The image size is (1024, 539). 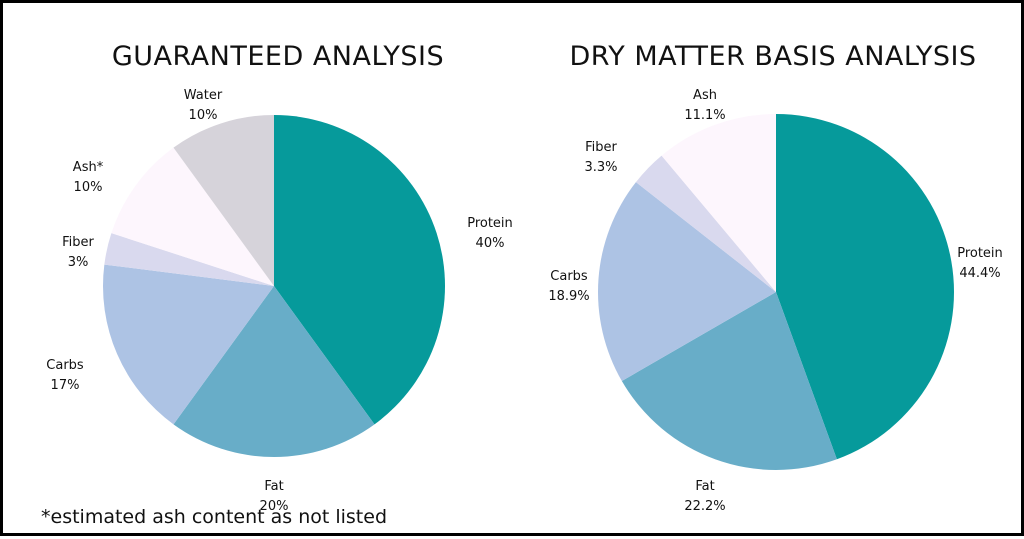 What do you see at coordinates (65, 365) in the screenshot?
I see `guaranteed-label-carbs: Carbs` at bounding box center [65, 365].